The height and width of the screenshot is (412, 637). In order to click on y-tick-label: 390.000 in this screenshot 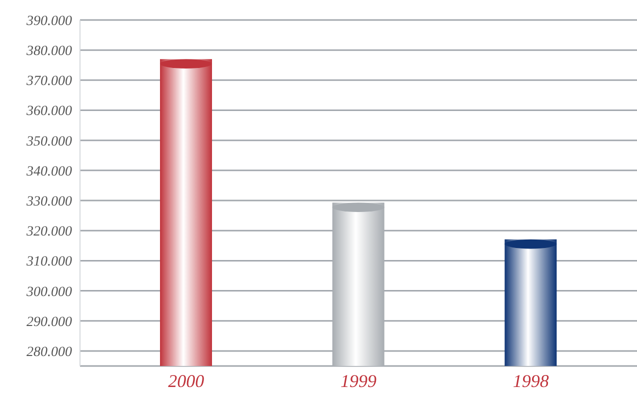, I will do `click(49, 21)`.